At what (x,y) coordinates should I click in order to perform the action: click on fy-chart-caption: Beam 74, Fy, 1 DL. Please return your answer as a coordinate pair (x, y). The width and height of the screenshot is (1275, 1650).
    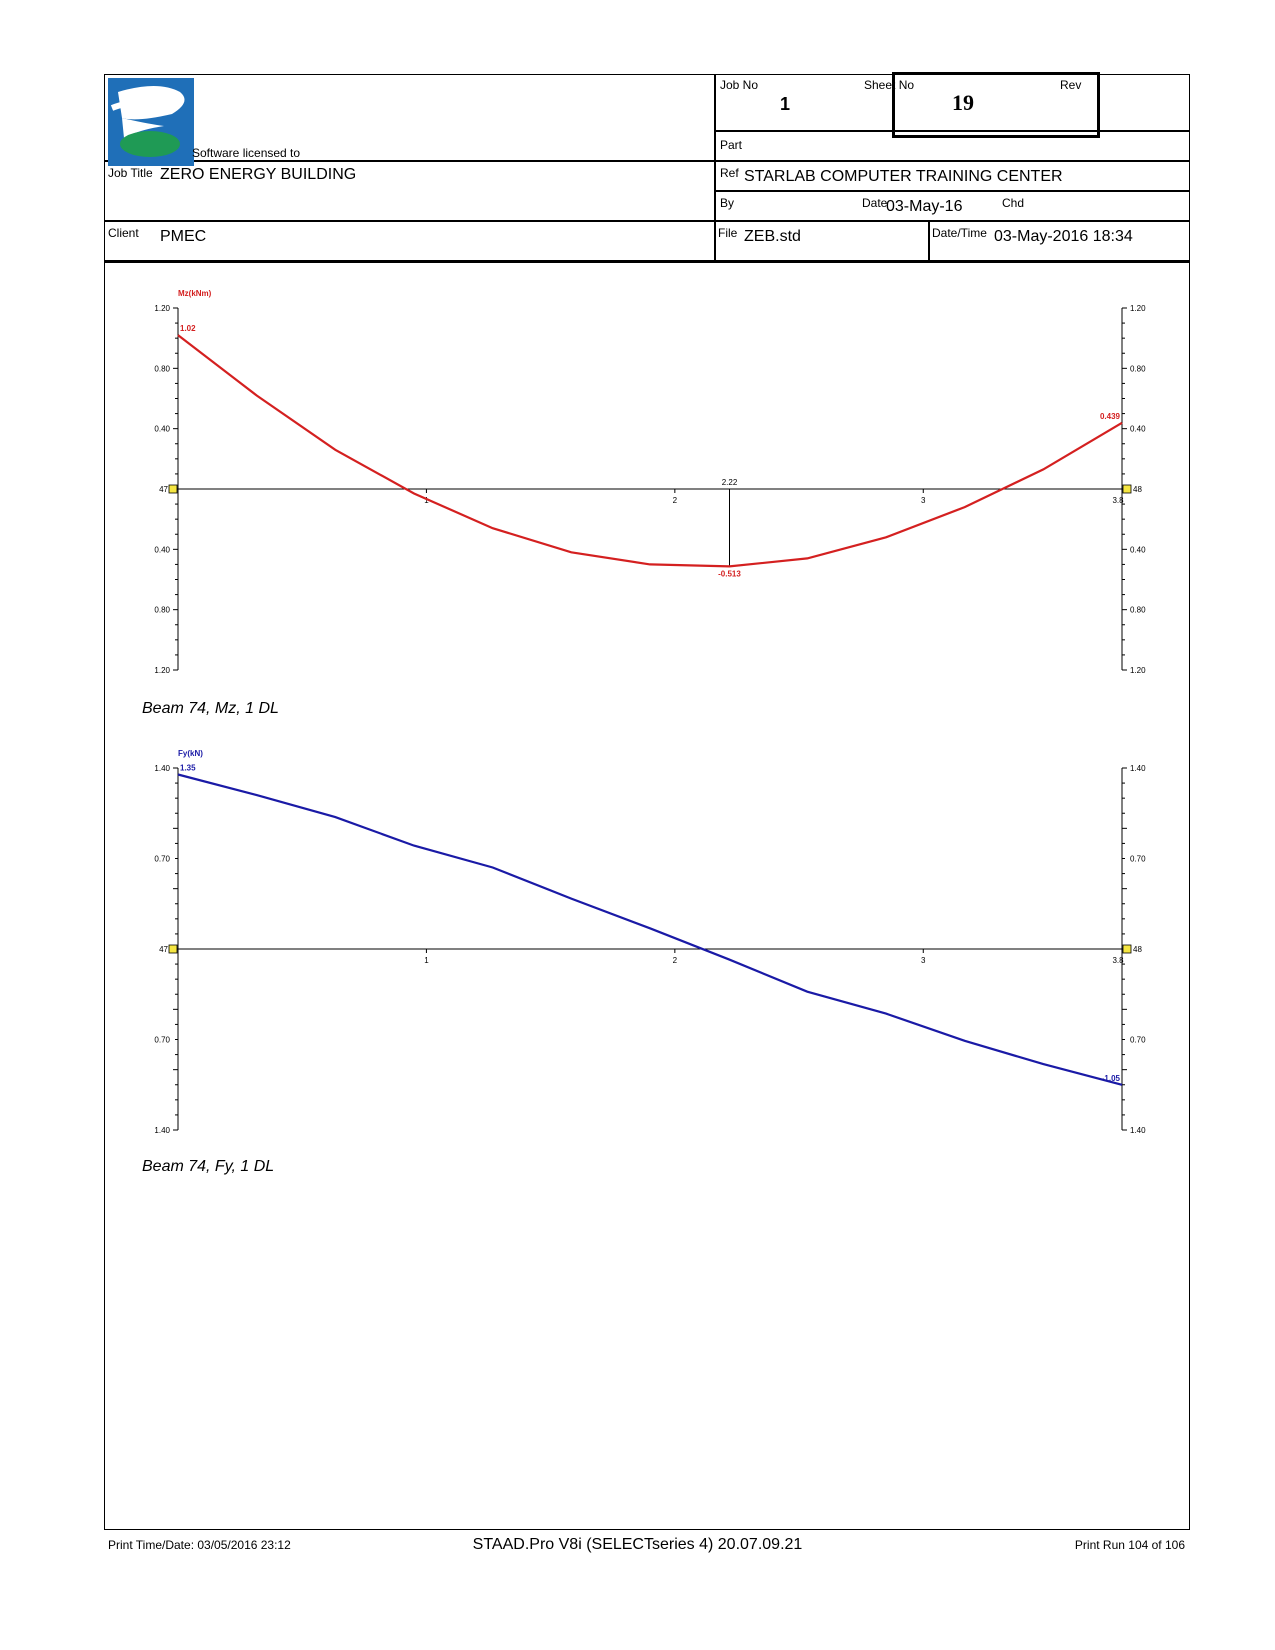
    Looking at the image, I should click on (208, 1166).